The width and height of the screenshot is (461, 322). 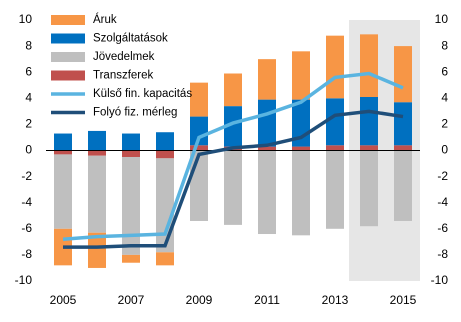 What do you see at coordinates (442, 176) in the screenshot?
I see `y2-tick-label: -2` at bounding box center [442, 176].